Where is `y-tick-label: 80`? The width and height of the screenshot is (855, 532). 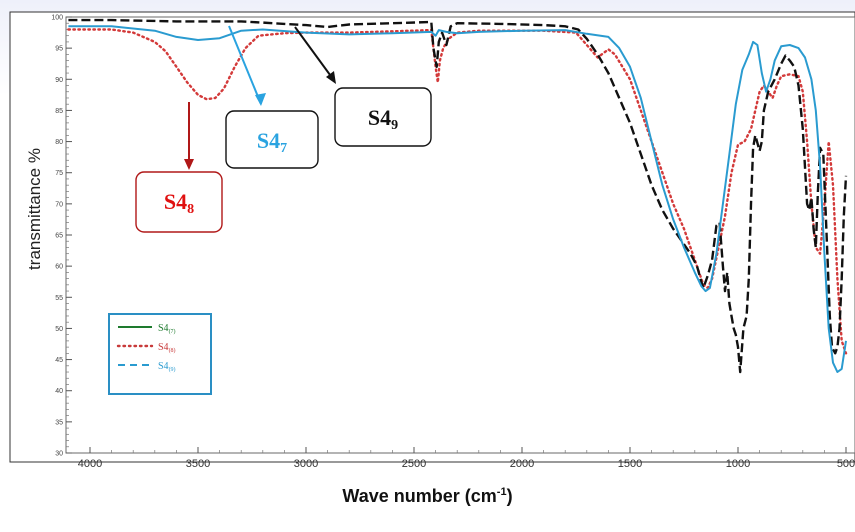 y-tick-label: 80 is located at coordinates (59, 142).